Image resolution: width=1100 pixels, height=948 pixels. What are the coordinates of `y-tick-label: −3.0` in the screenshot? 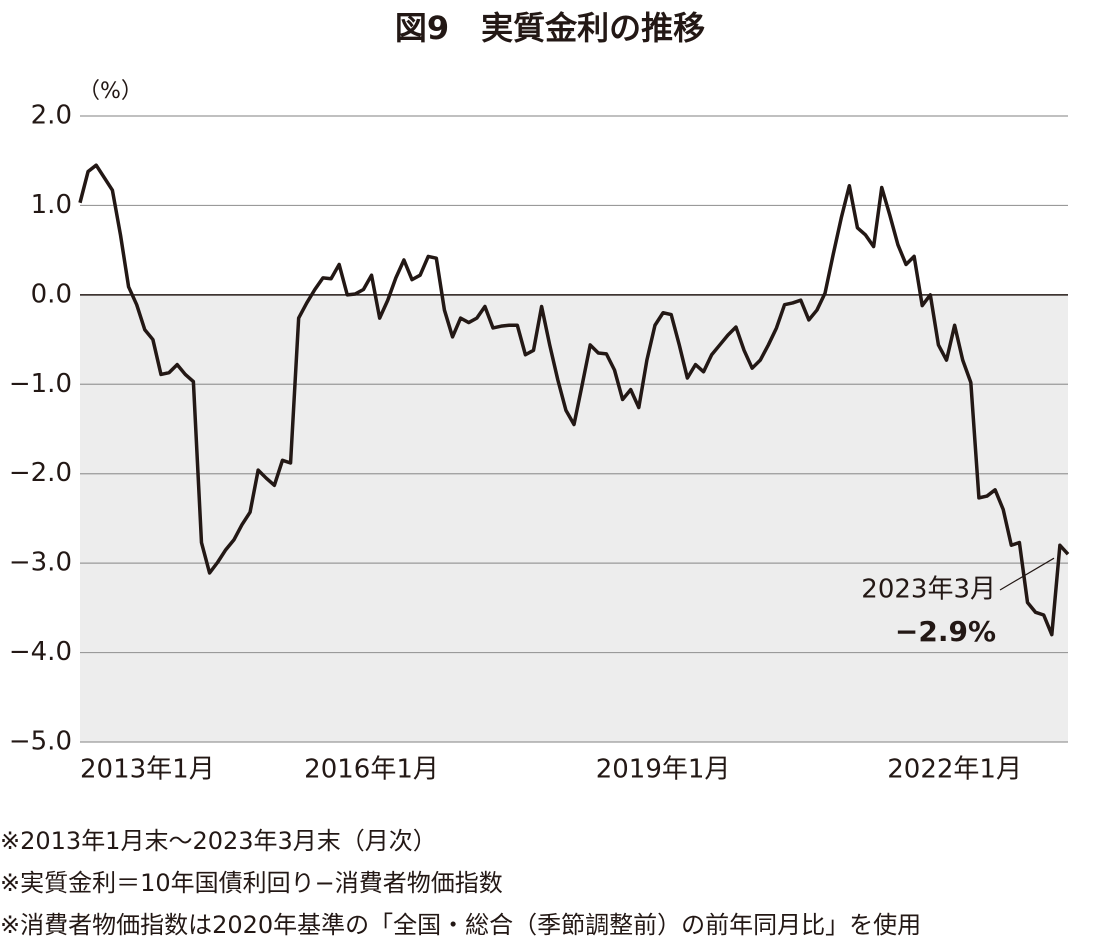 It's located at (40, 563).